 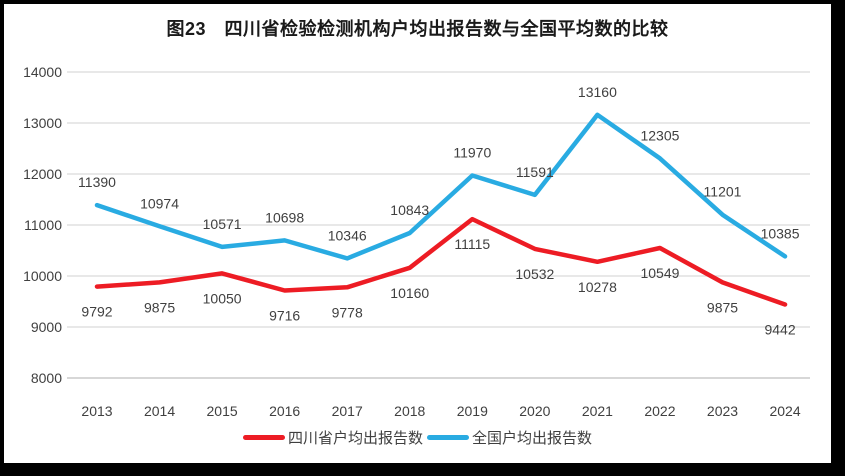 What do you see at coordinates (159, 203) in the screenshot?
I see `data-point-label: 10974` at bounding box center [159, 203].